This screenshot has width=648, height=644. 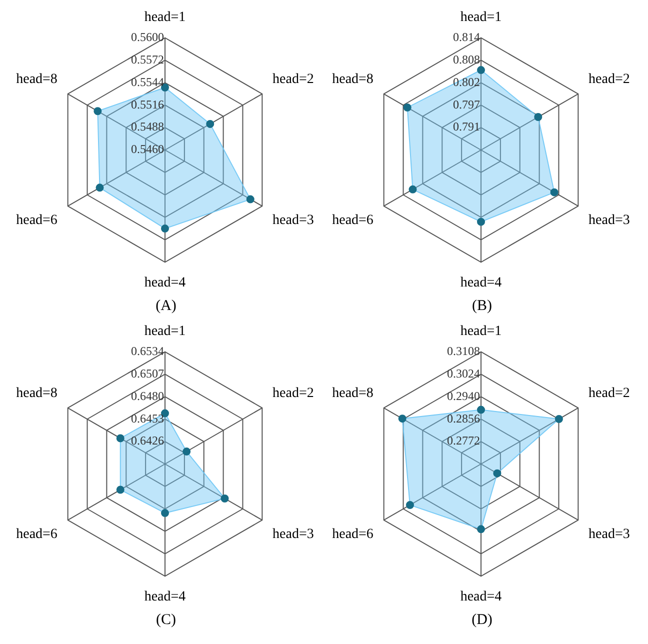 What do you see at coordinates (463, 373) in the screenshot?
I see `y-tick-label: 0.3024` at bounding box center [463, 373].